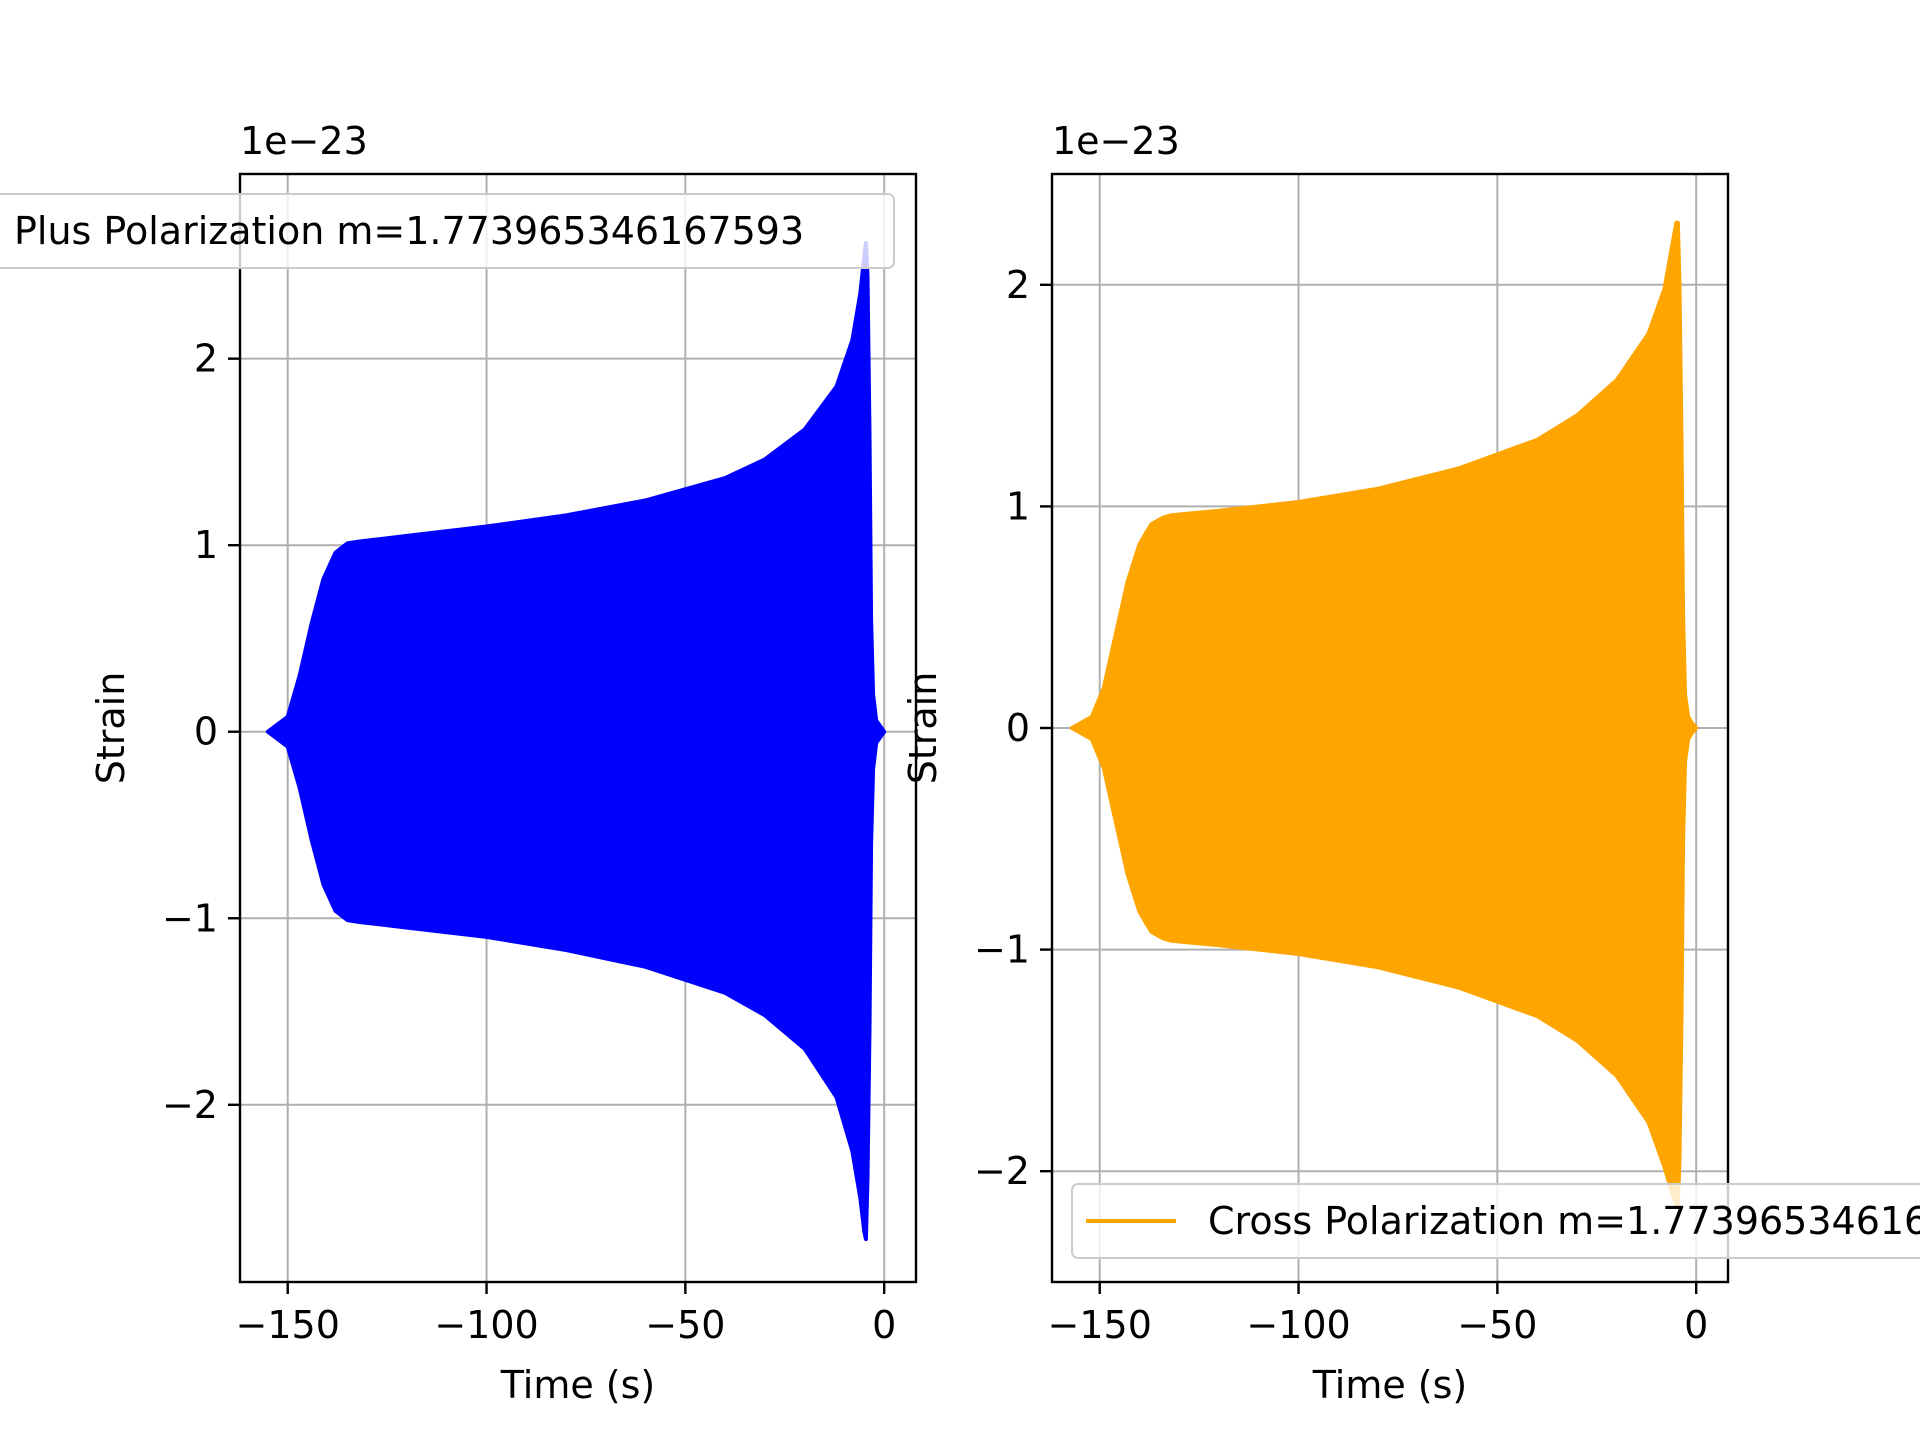  What do you see at coordinates (578, 1385) in the screenshot?
I see `plus-x-axis-label: Time (s)` at bounding box center [578, 1385].